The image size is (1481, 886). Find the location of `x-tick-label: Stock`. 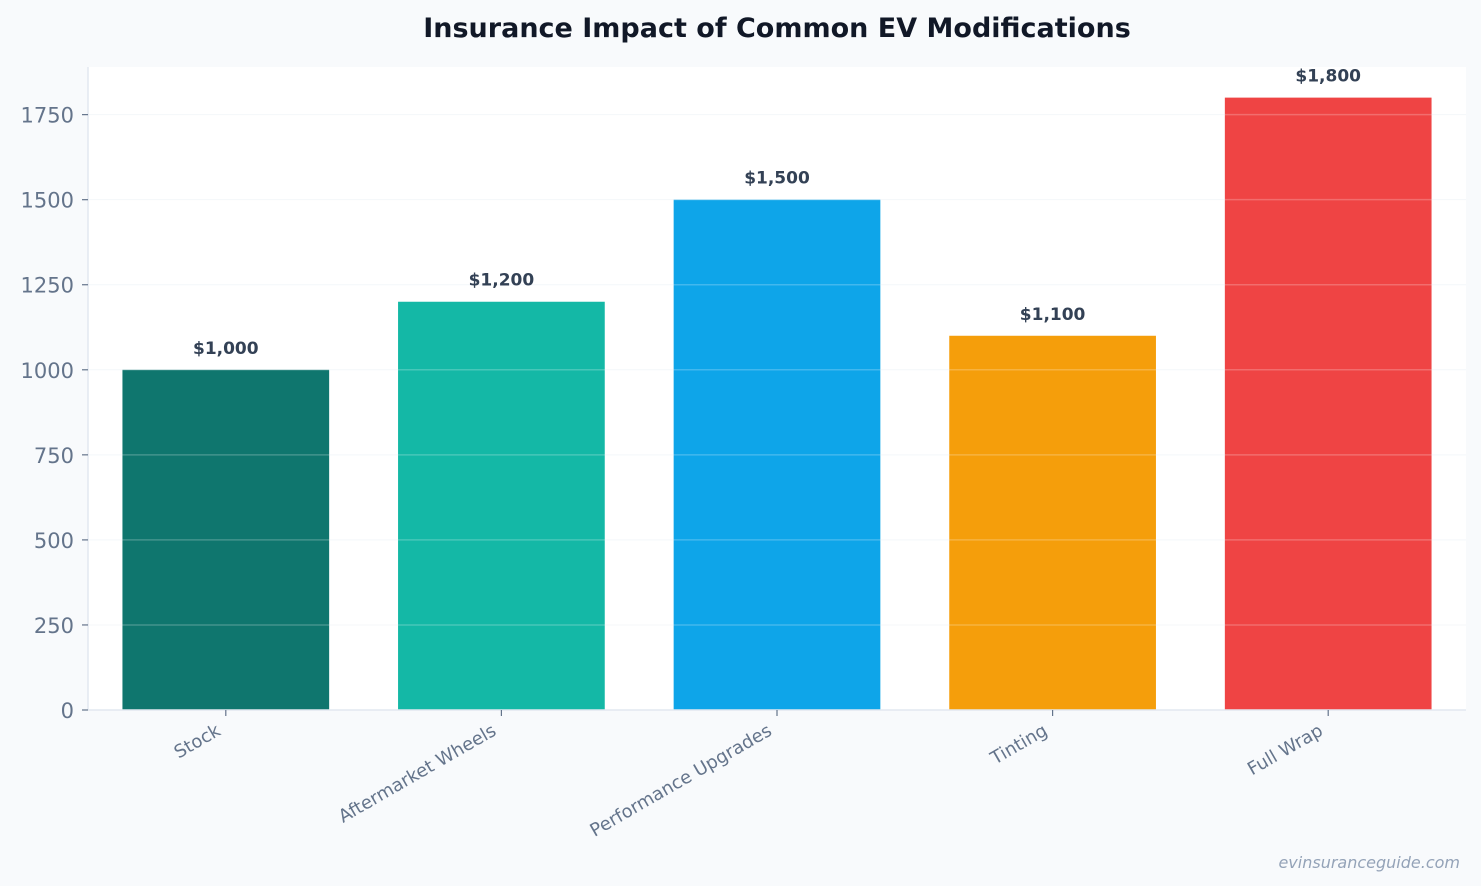

x-tick-label: Stock is located at coordinates (198, 741).